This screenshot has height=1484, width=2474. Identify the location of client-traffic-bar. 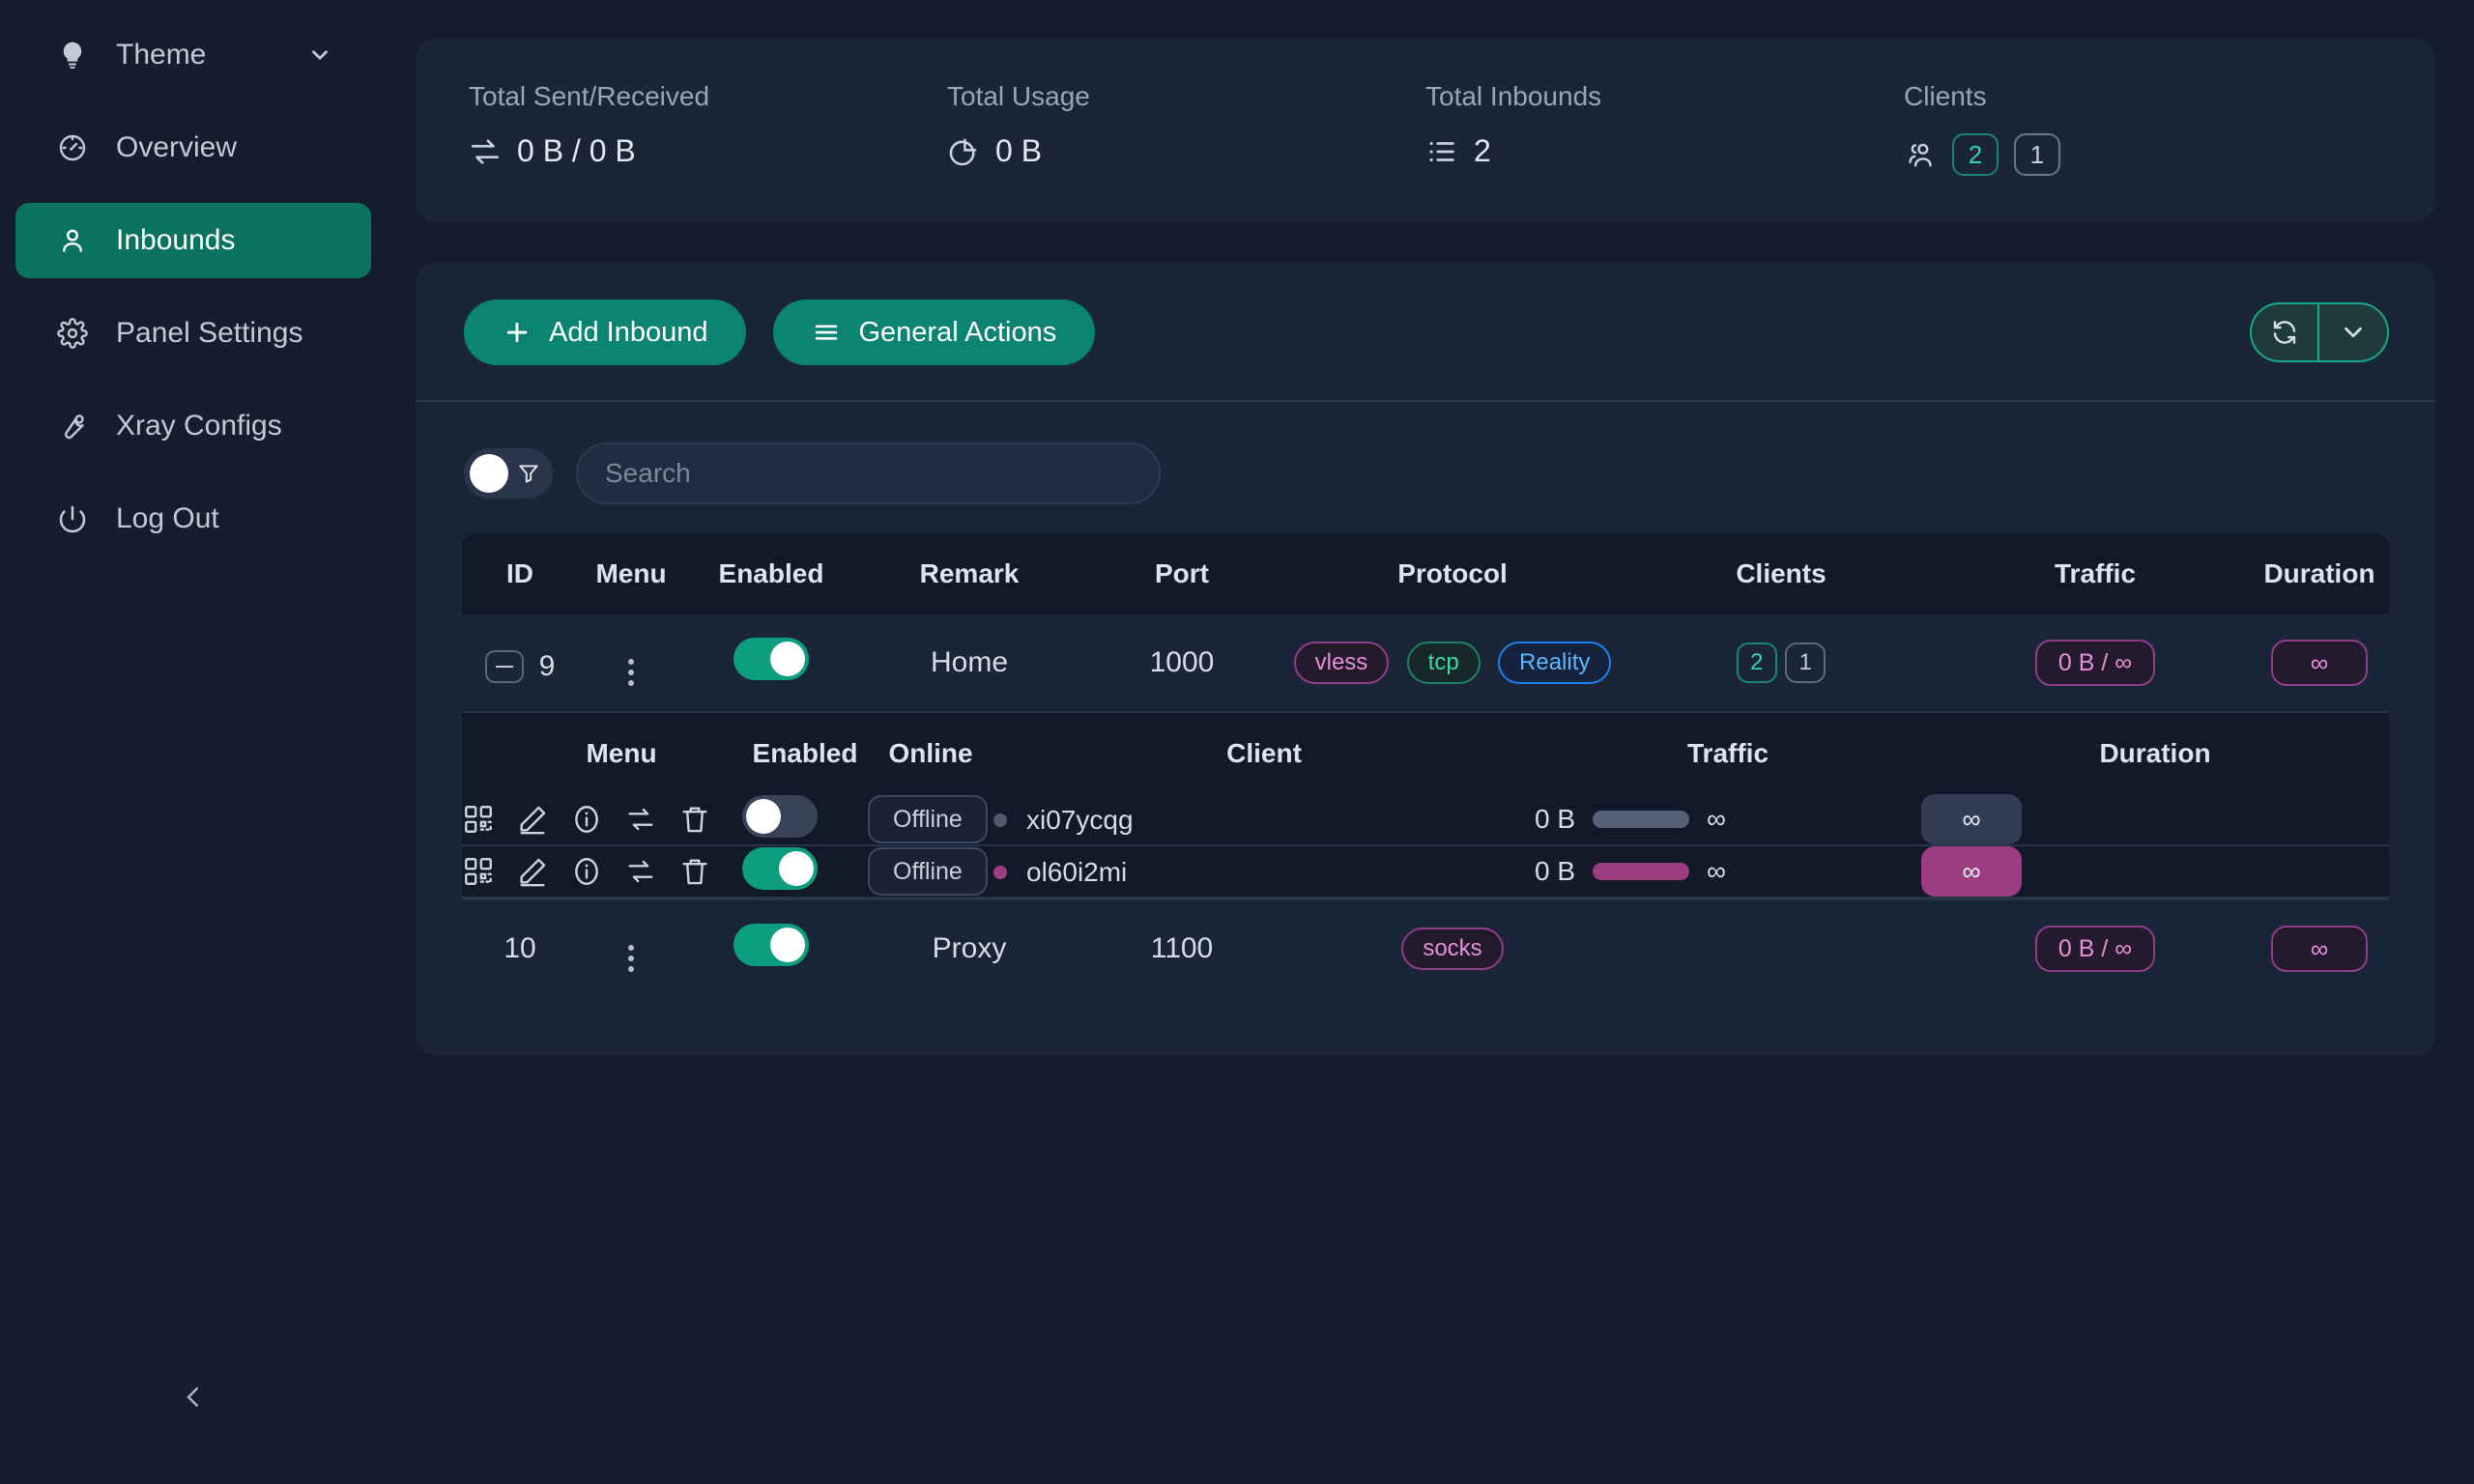
(1642, 820).